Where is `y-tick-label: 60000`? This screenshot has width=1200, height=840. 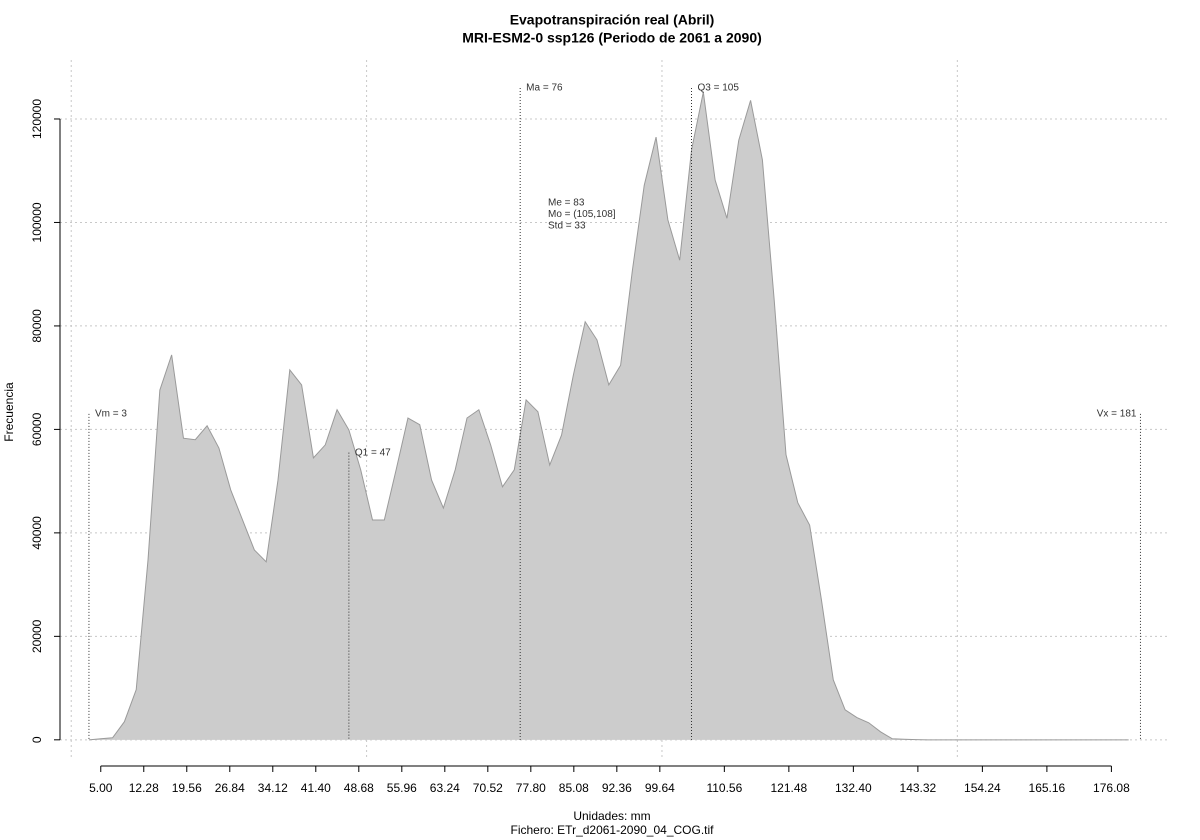 y-tick-label: 60000 is located at coordinates (37, 429).